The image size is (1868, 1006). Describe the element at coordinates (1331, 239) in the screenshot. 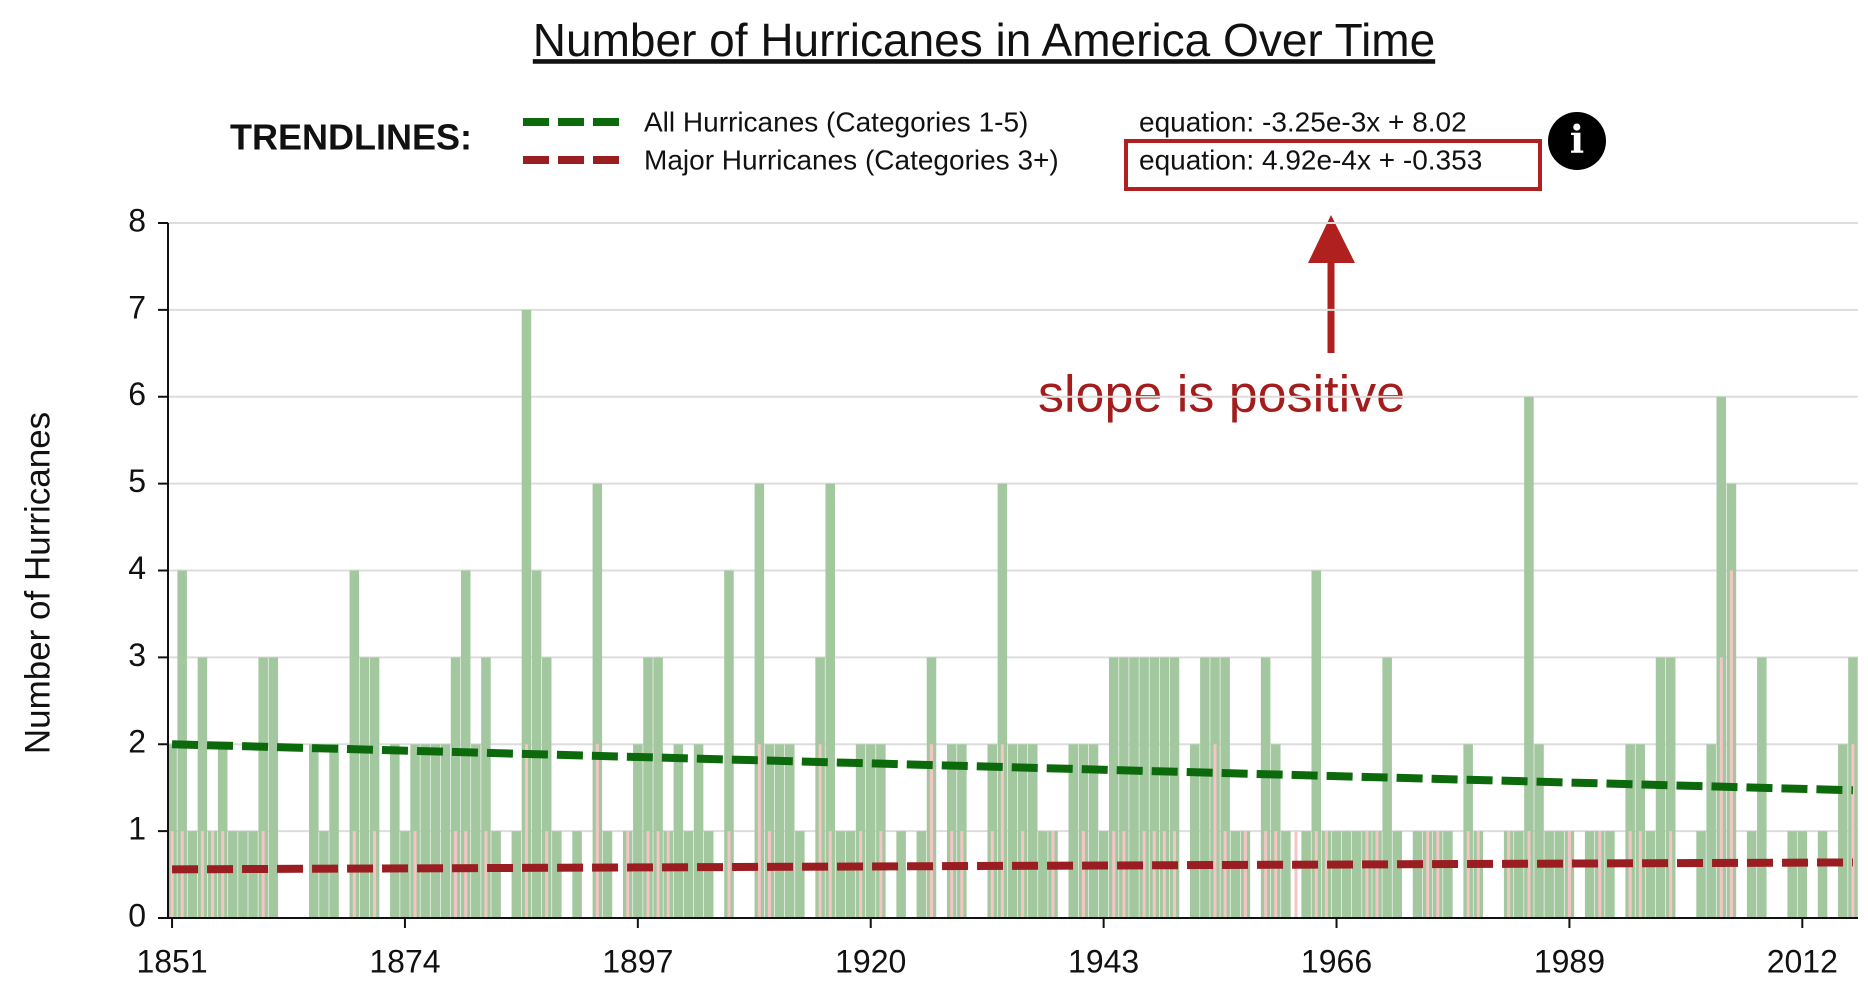

I see `annotation-arrowhead` at that location.